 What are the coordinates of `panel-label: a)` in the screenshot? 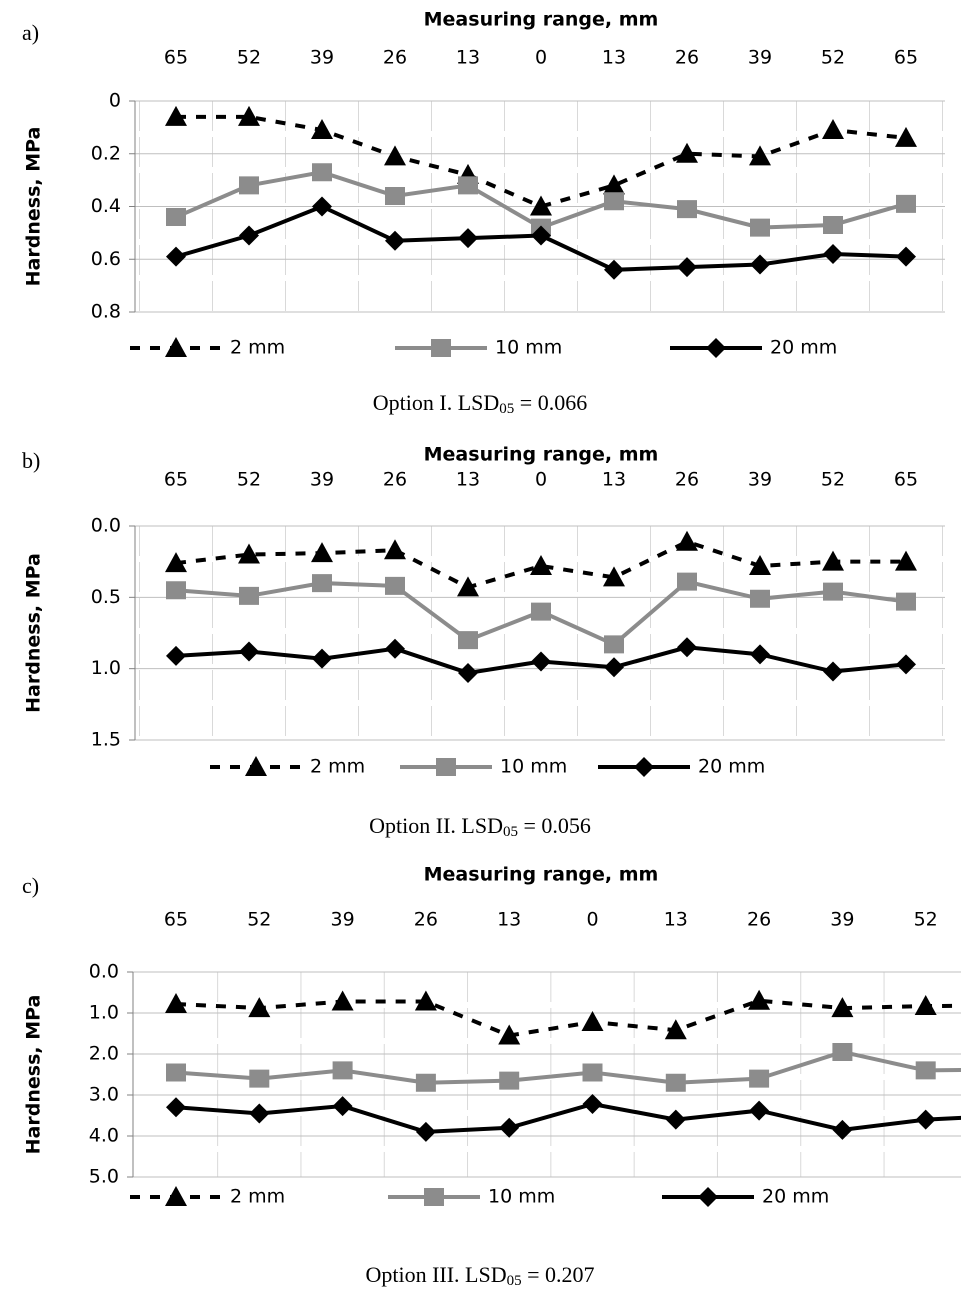 It's located at (30, 32).